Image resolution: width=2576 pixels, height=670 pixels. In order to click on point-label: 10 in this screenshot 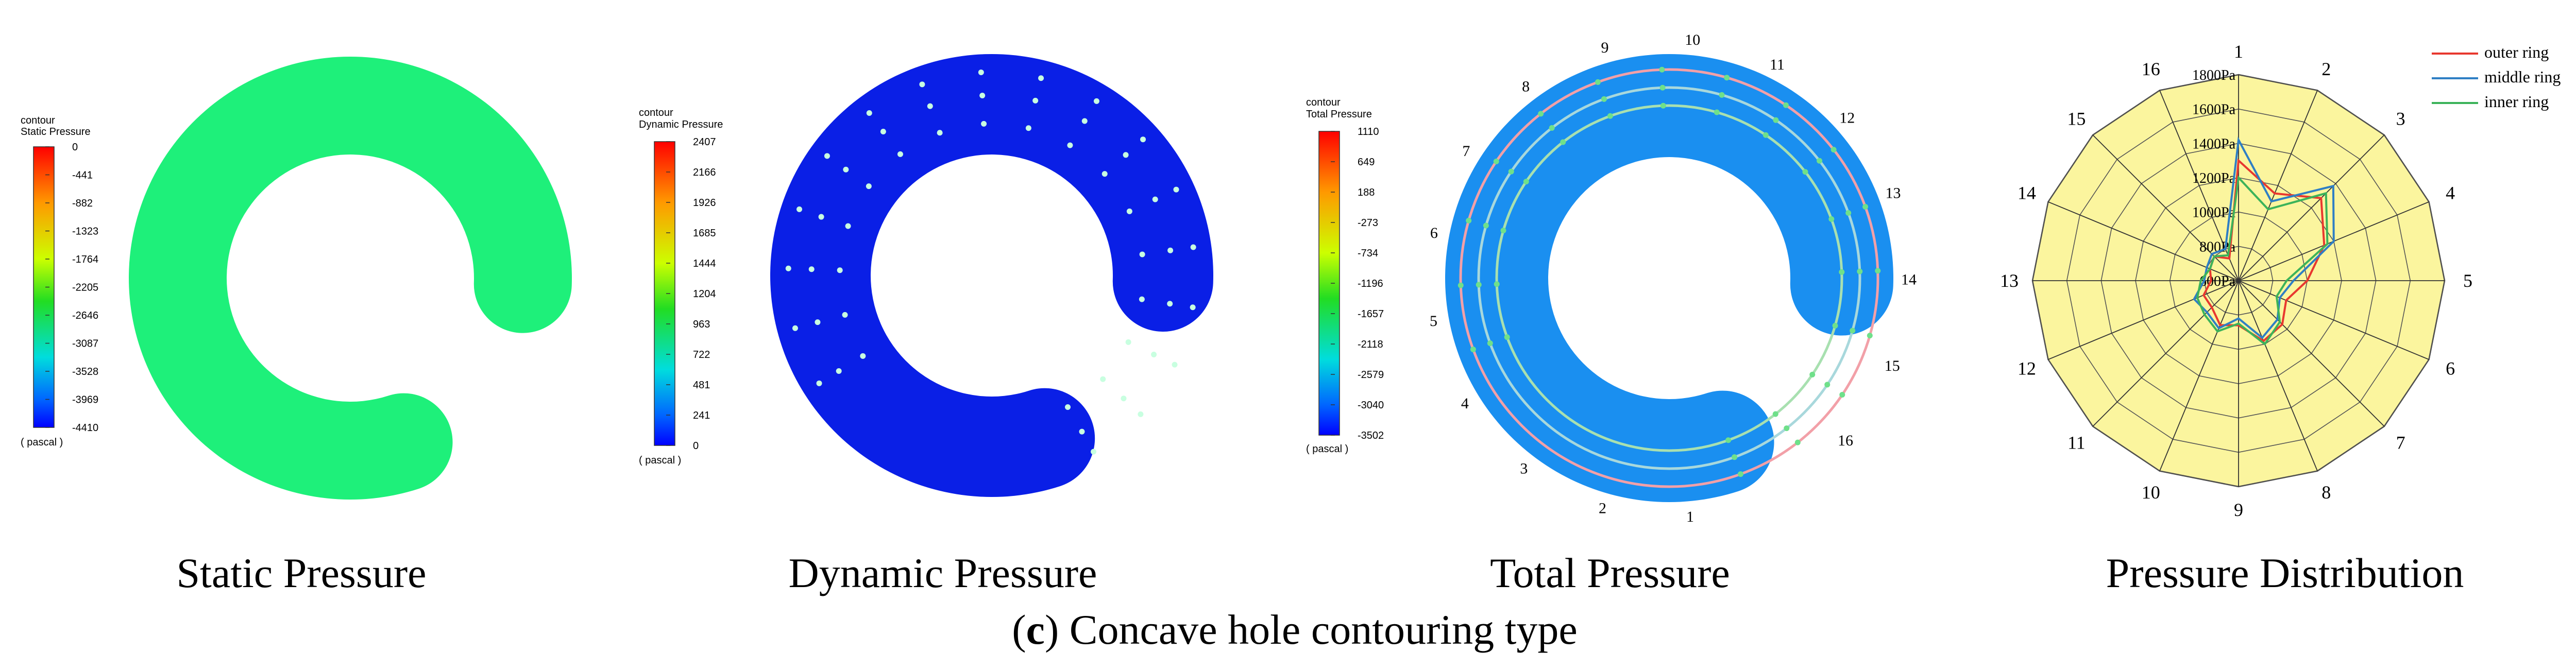, I will do `click(1692, 39)`.